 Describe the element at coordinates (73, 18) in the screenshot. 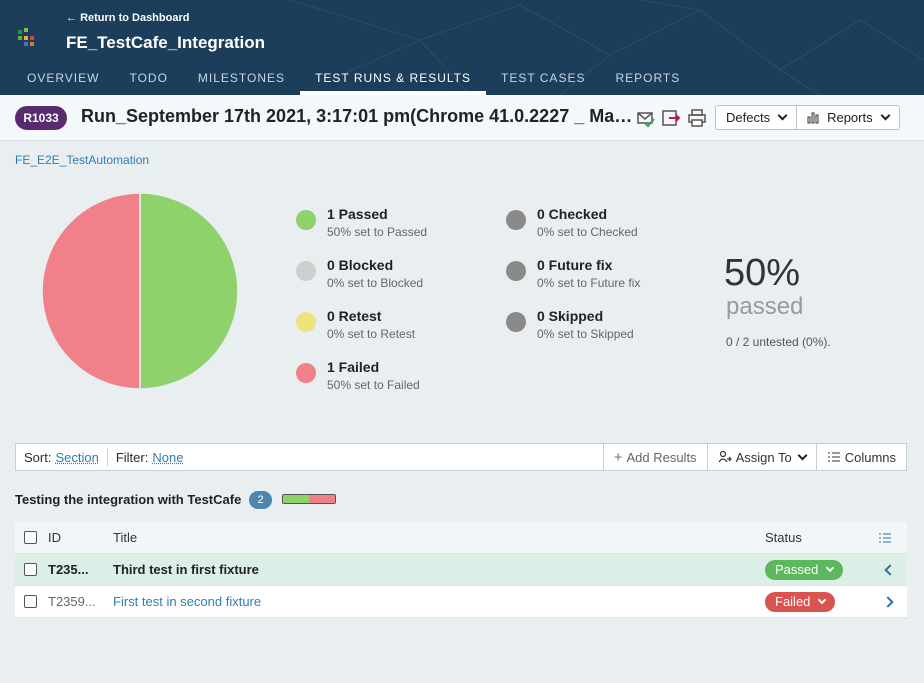

I see `arrow-left-icon: ←` at that location.